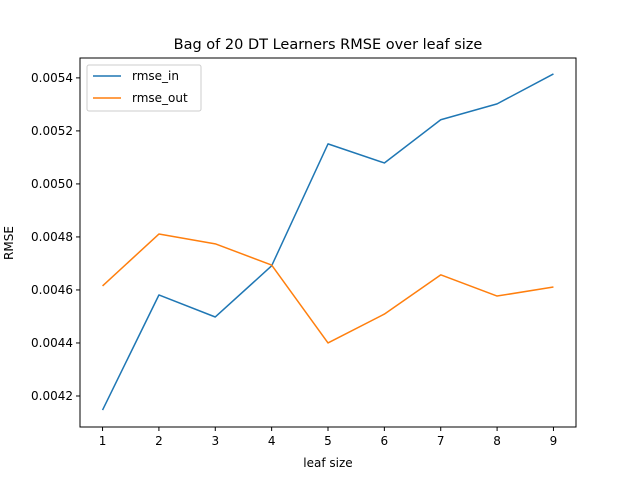 Image resolution: width=640 pixels, height=484 pixels. I want to click on y-tick-label: 0.0054, so click(52, 78).